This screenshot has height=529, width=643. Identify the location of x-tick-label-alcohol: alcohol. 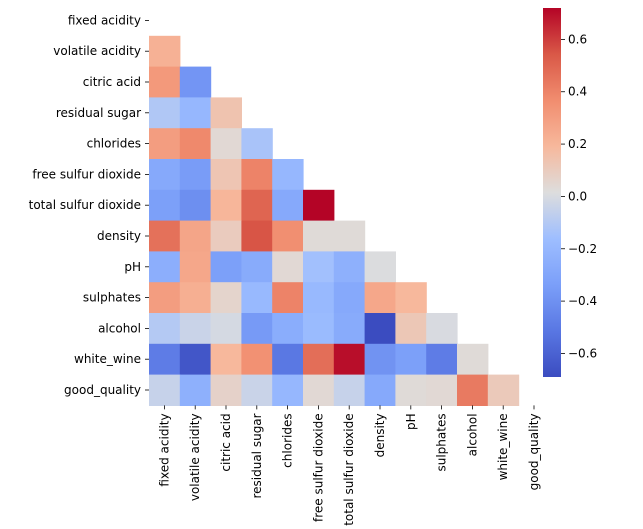
(472, 434).